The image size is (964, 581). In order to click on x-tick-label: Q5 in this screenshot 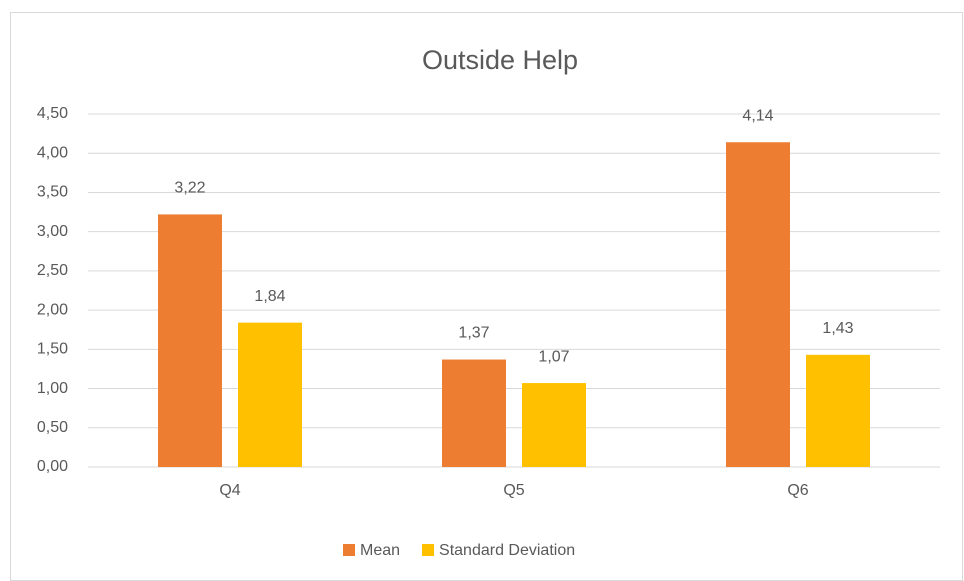, I will do `click(513, 490)`.